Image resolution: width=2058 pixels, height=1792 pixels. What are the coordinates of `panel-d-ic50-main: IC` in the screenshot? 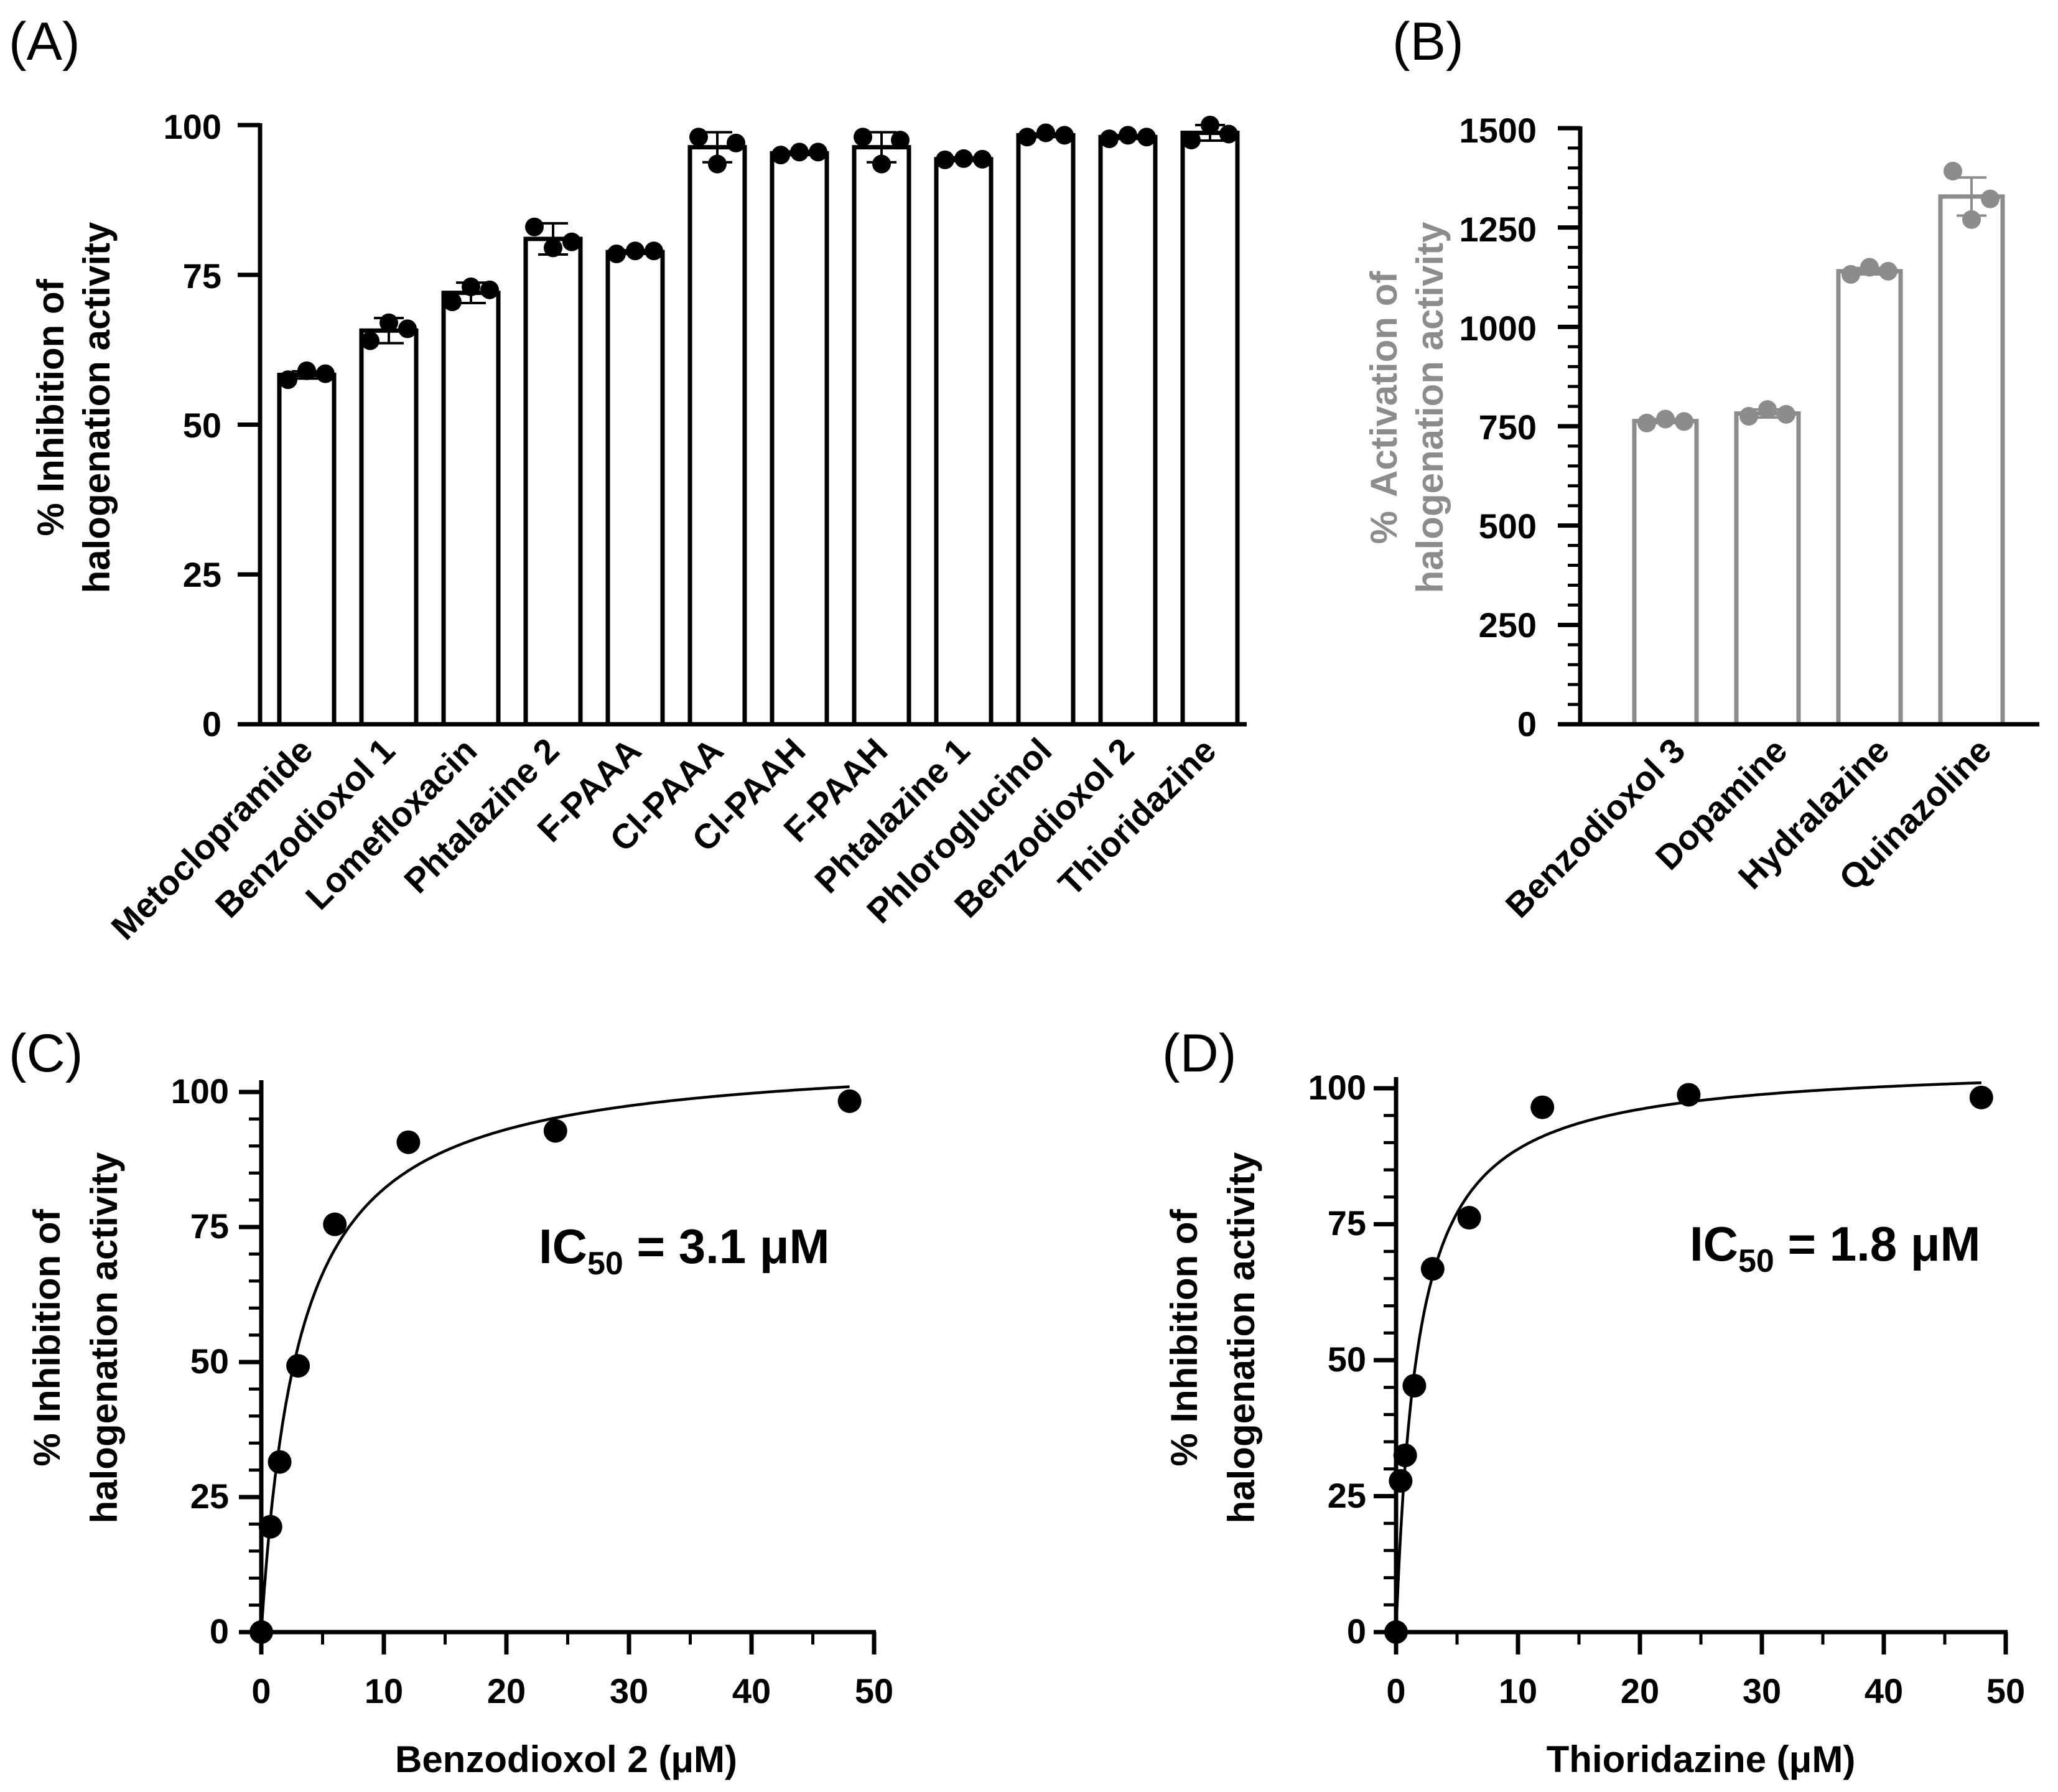 It's located at (1714, 1243).